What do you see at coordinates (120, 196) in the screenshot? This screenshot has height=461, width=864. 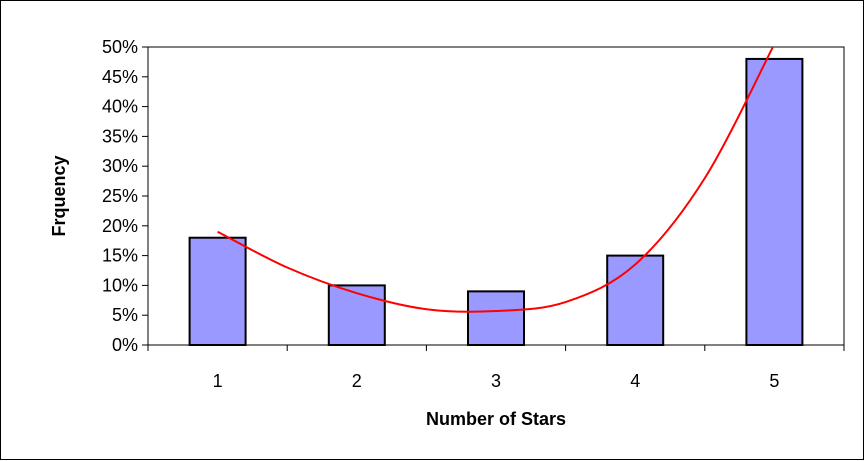 I see `y-tick-label: 25%` at bounding box center [120, 196].